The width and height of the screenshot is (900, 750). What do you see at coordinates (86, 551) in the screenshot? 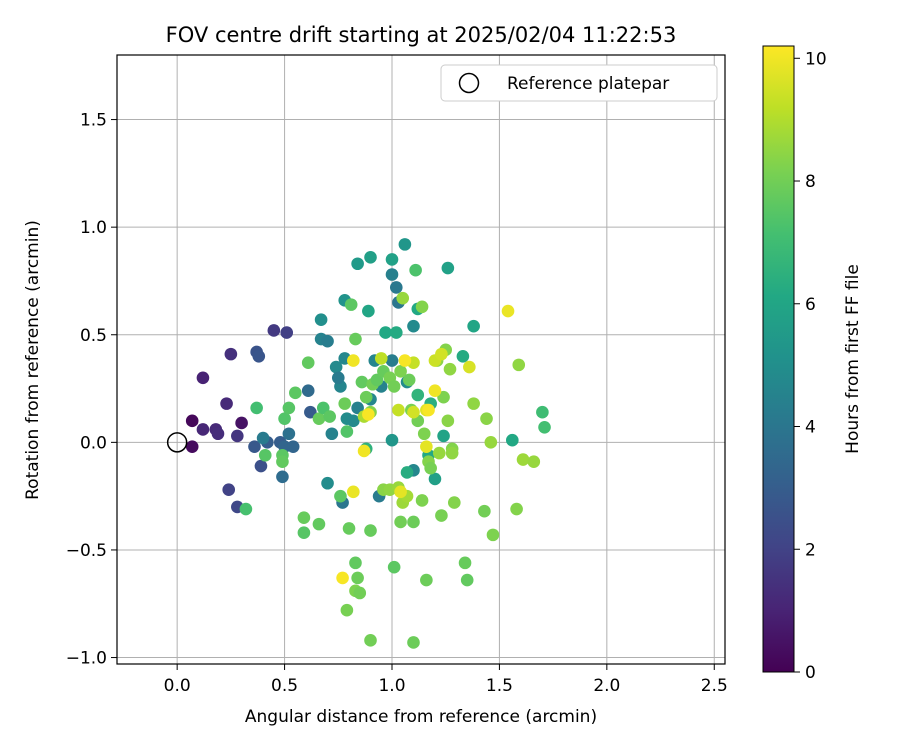
I see `y-tick-label: −0.5` at bounding box center [86, 551].